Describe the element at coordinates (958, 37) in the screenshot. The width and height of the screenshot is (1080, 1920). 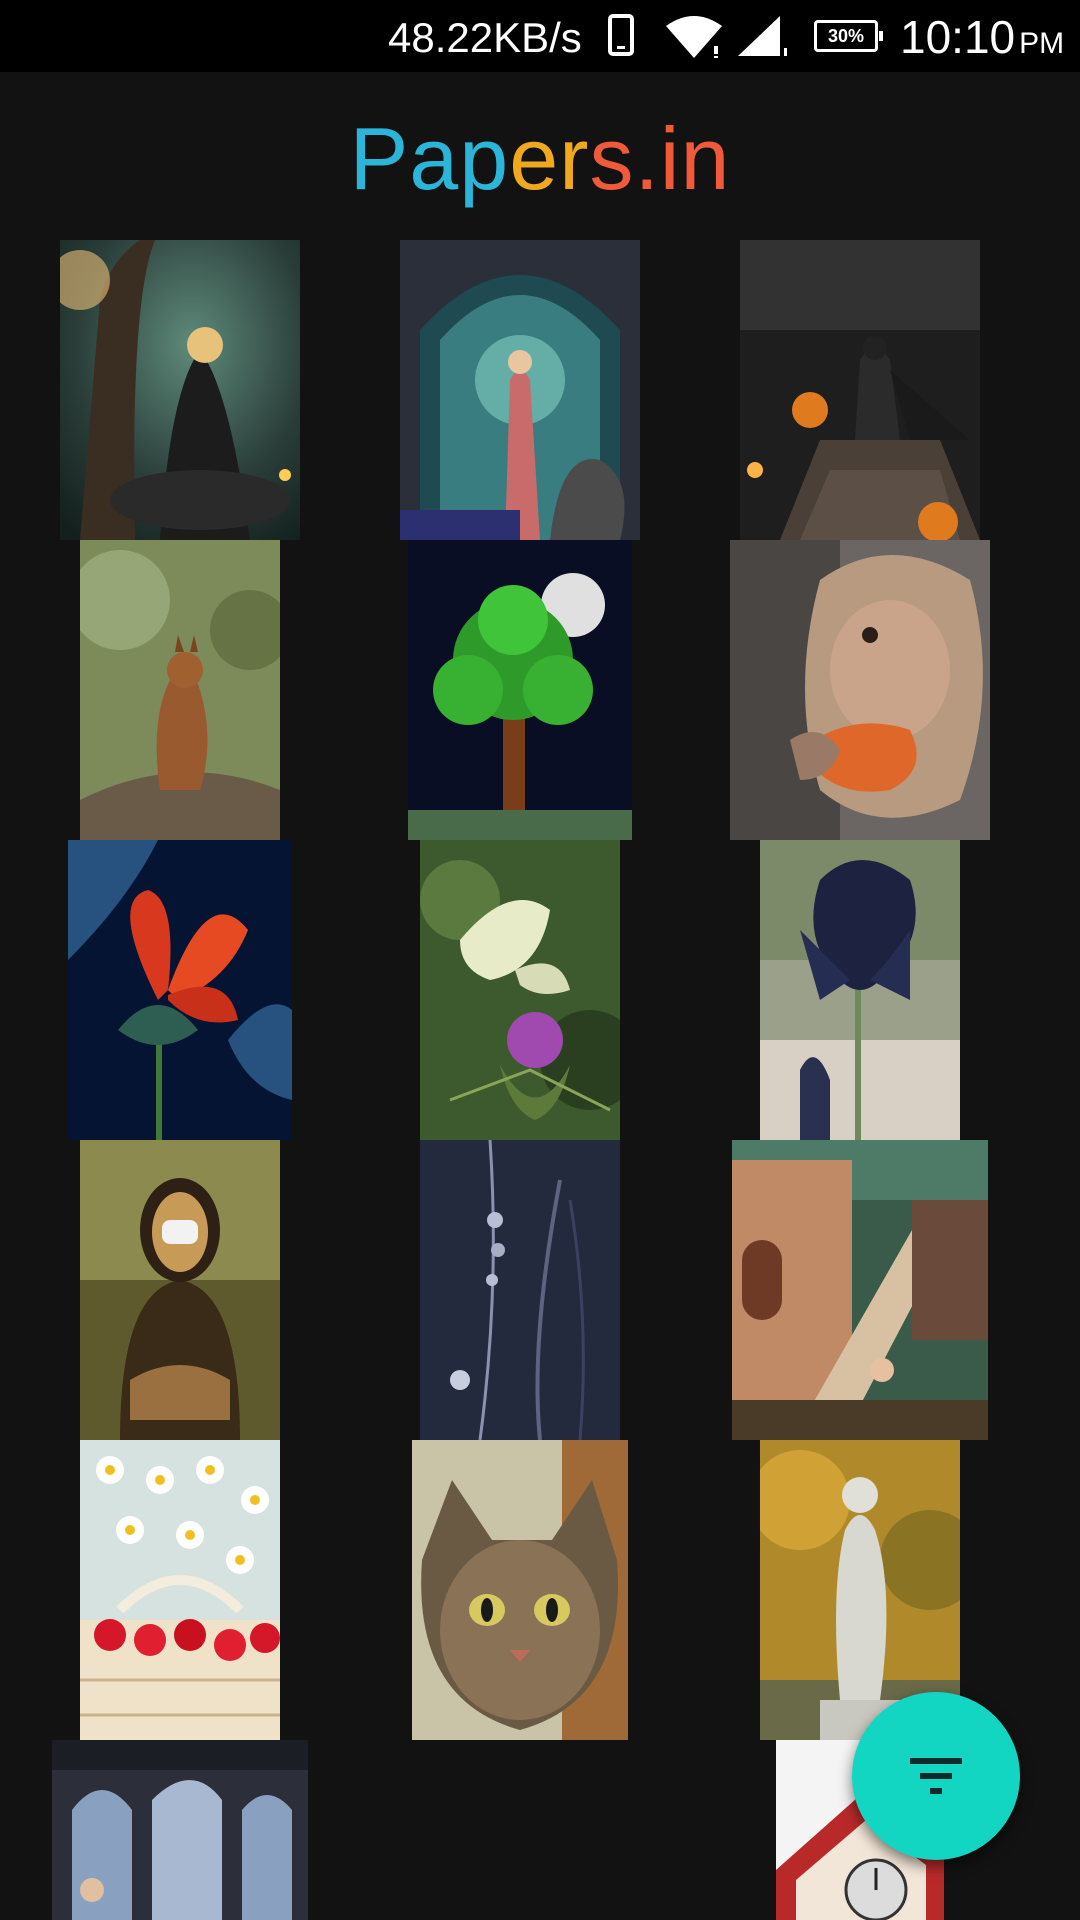
I see `clock-time: 10:10` at that location.